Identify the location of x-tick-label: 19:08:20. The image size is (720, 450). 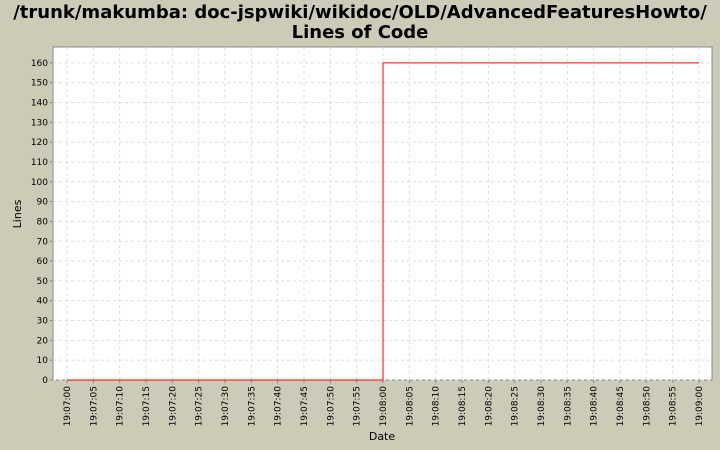
(489, 406).